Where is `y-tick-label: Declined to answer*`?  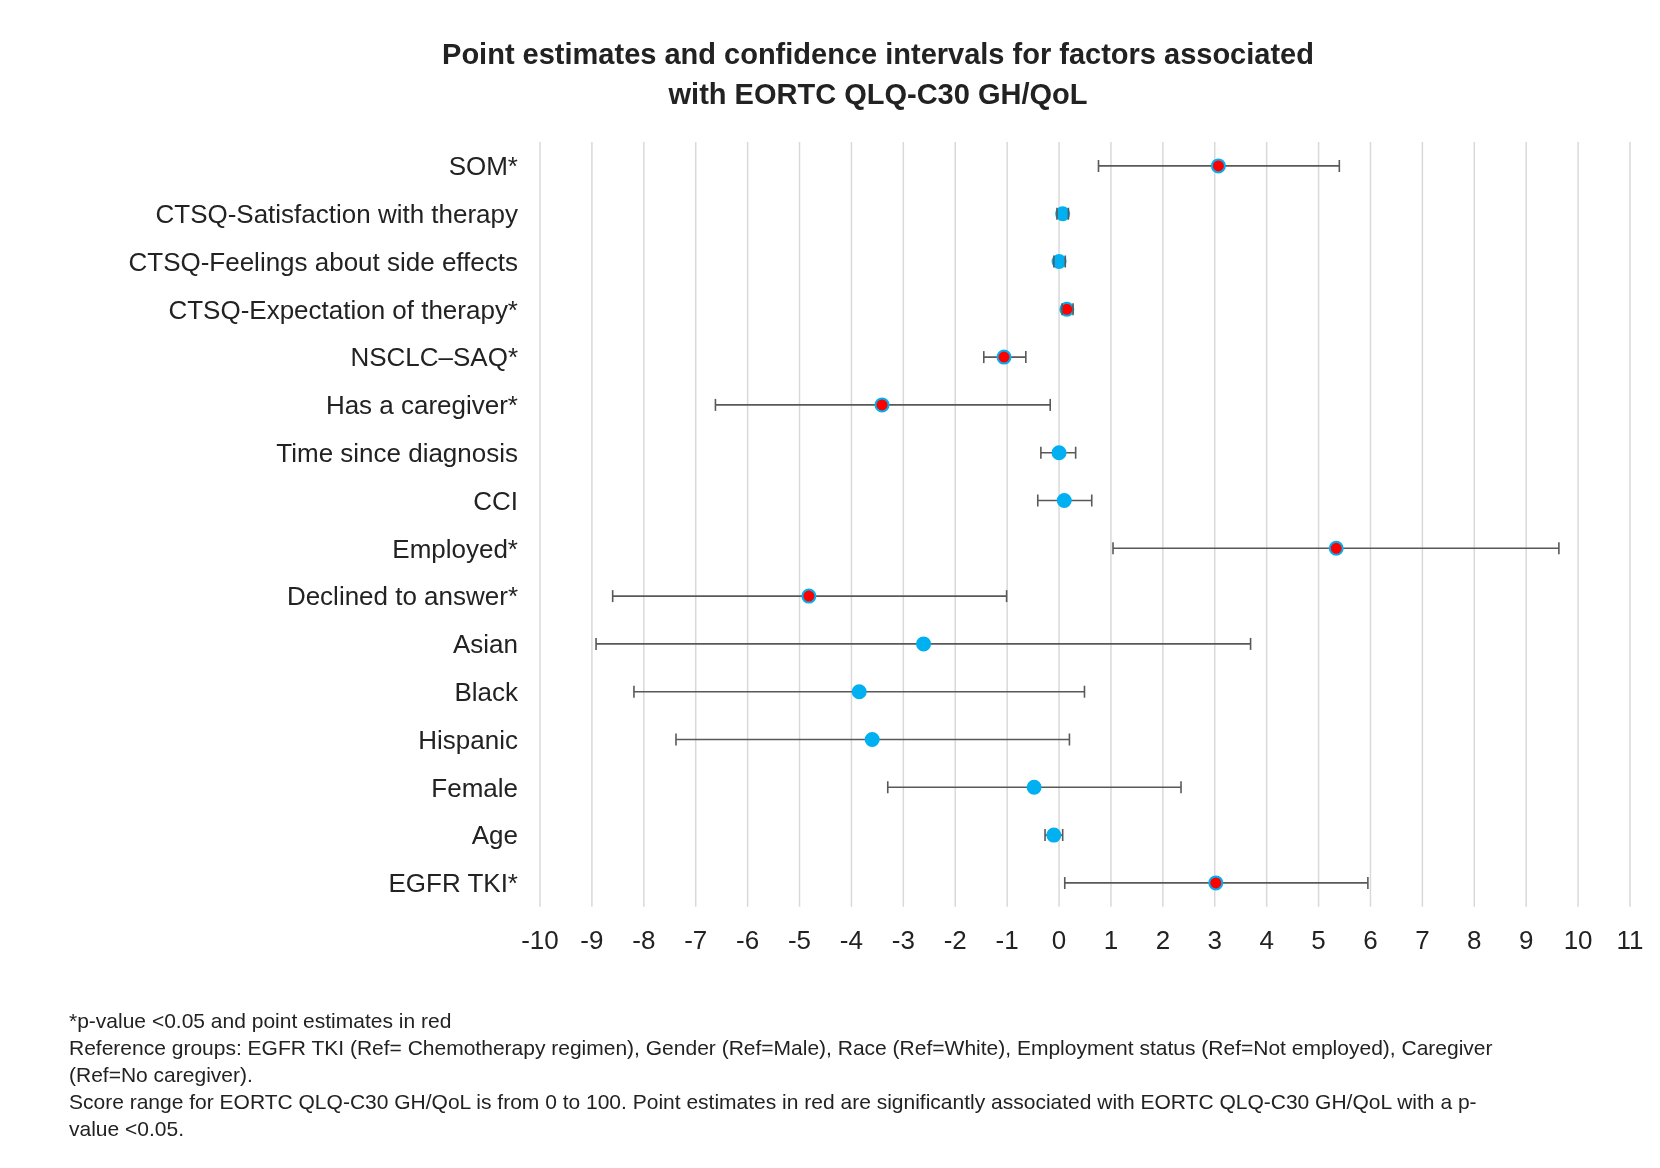
y-tick-label: Declined to answer* is located at coordinates (402, 596).